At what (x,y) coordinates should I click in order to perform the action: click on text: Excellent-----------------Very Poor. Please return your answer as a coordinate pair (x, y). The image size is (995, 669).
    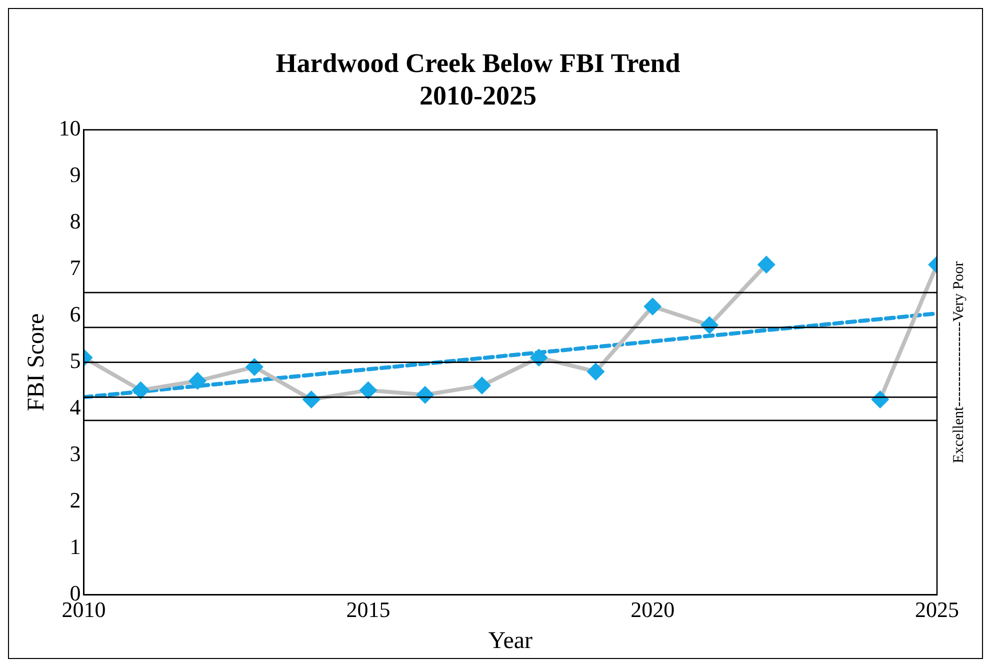
    Looking at the image, I should click on (958, 362).